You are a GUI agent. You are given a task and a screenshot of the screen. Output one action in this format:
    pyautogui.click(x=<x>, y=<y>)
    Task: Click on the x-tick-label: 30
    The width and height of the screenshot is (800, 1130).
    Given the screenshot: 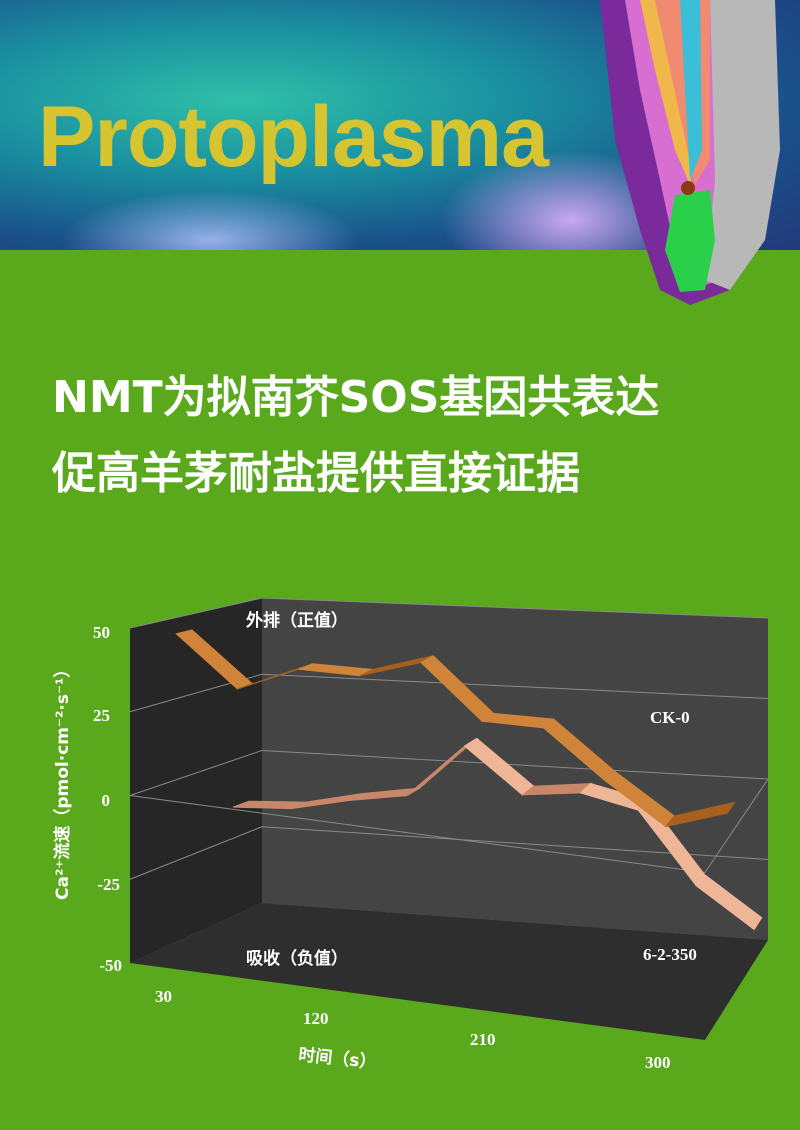 What is the action you would take?
    pyautogui.click(x=163, y=996)
    